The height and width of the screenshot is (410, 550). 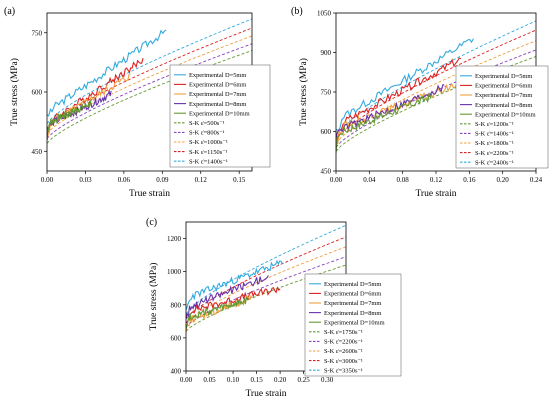 I want to click on legend-label: S-K ε̇=1000s⁻¹, so click(x=208, y=142).